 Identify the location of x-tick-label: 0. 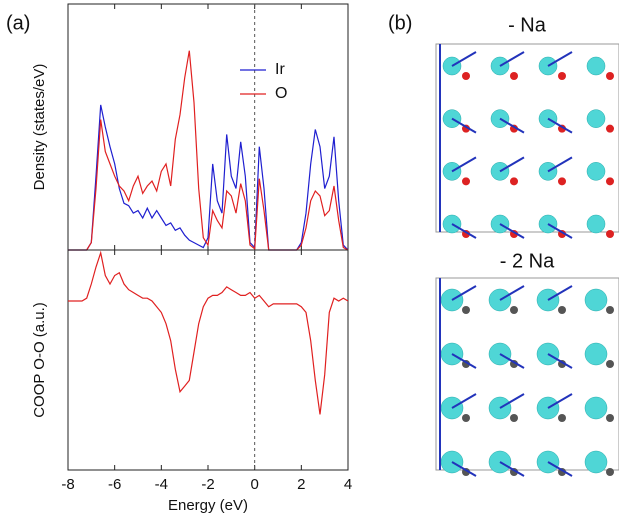
(254, 484).